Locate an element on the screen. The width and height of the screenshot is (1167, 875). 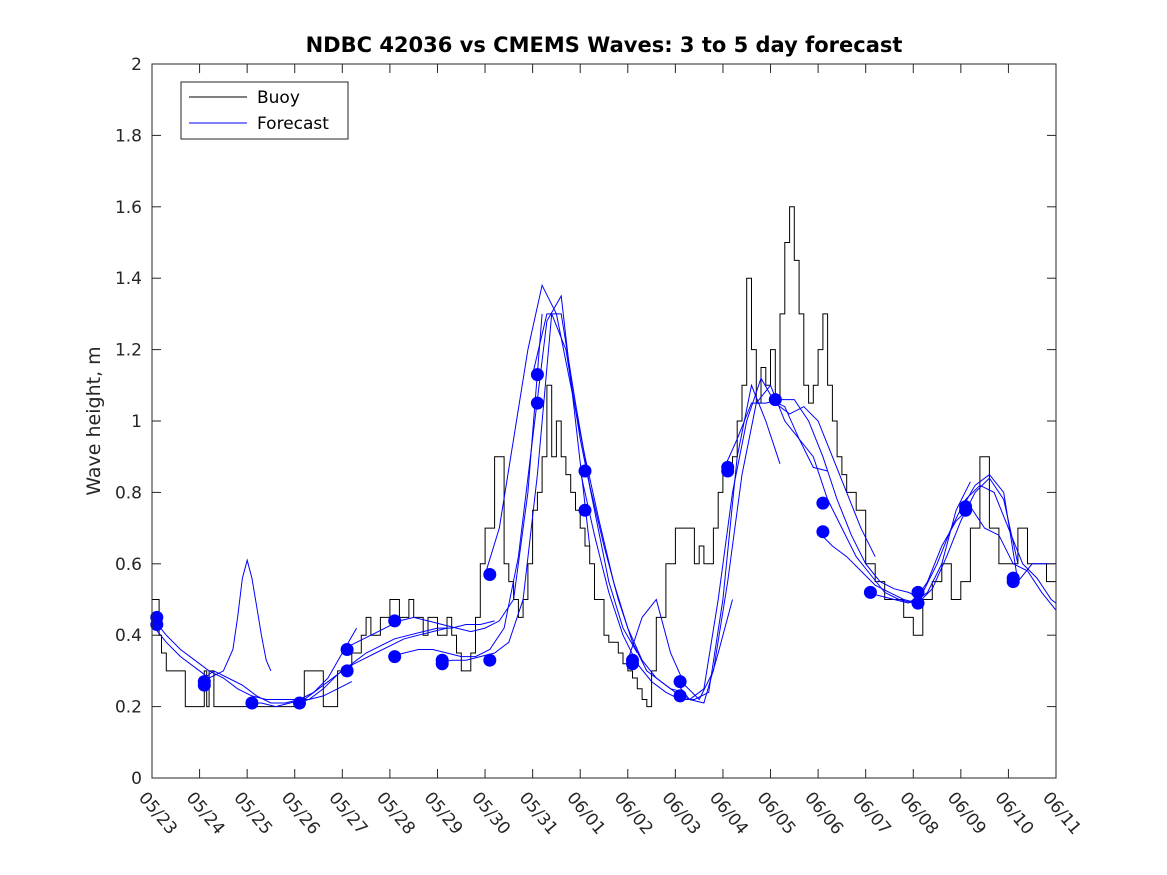
y-tick-label: 0 is located at coordinates (136, 779).